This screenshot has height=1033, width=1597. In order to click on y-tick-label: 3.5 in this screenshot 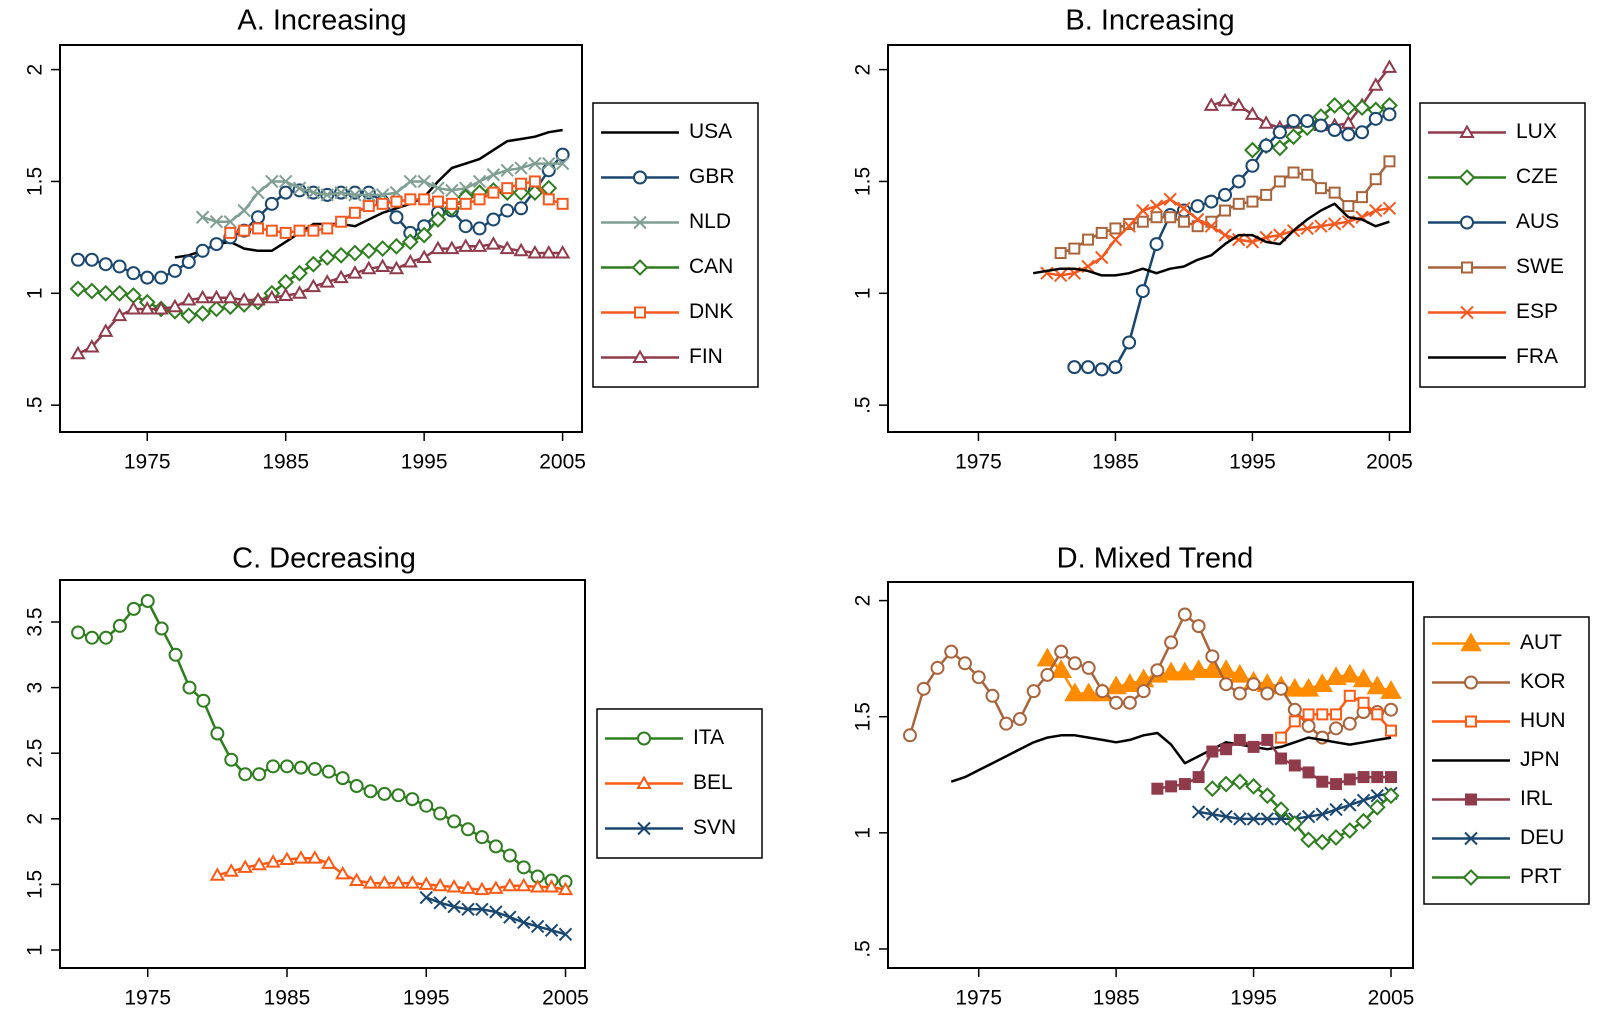, I will do `click(35, 621)`.